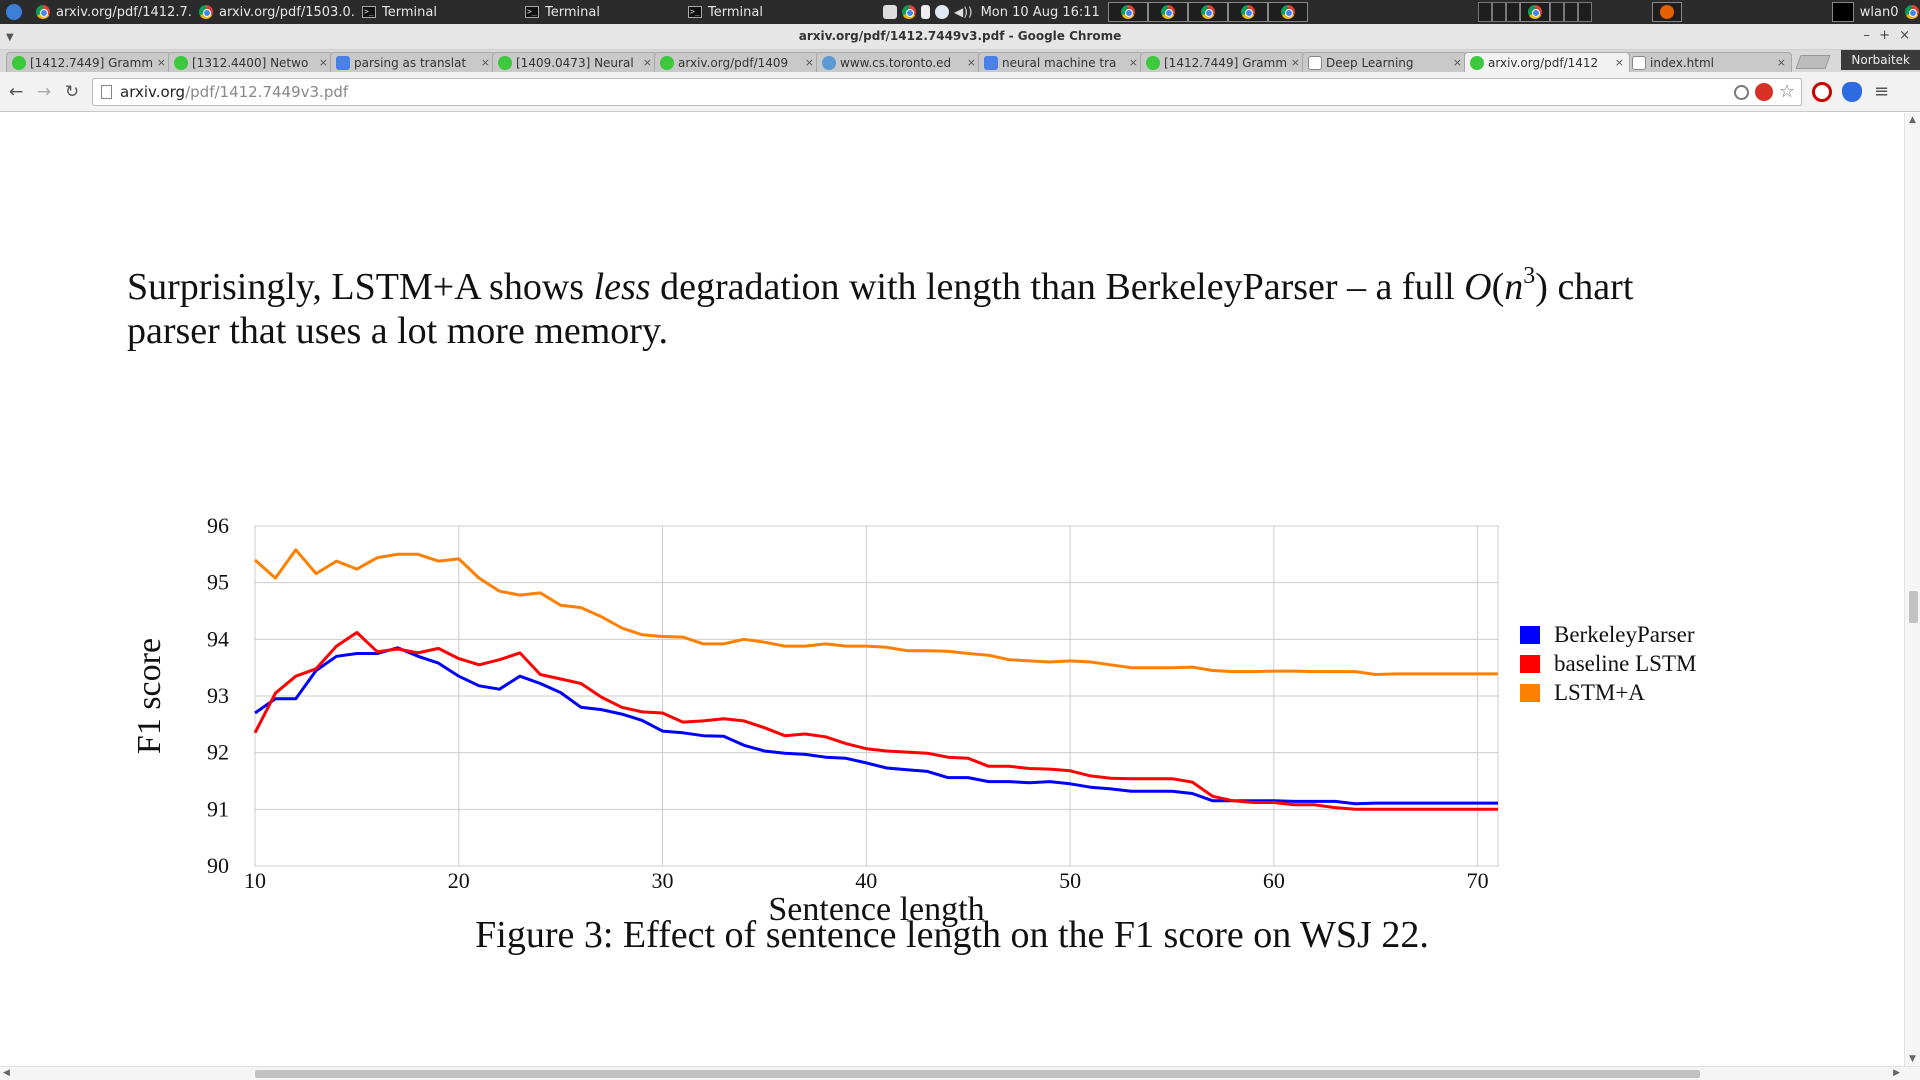  Describe the element at coordinates (1040, 12) in the screenshot. I see `clock: Mon 10 Aug 16:11` at that location.